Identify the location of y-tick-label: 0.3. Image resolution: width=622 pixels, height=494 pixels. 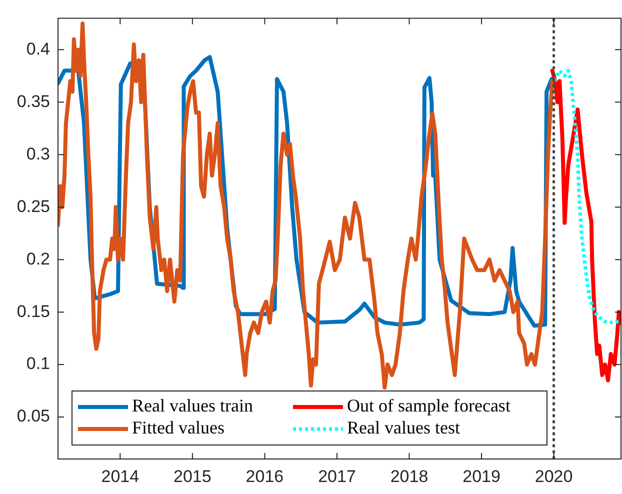
(38, 154).